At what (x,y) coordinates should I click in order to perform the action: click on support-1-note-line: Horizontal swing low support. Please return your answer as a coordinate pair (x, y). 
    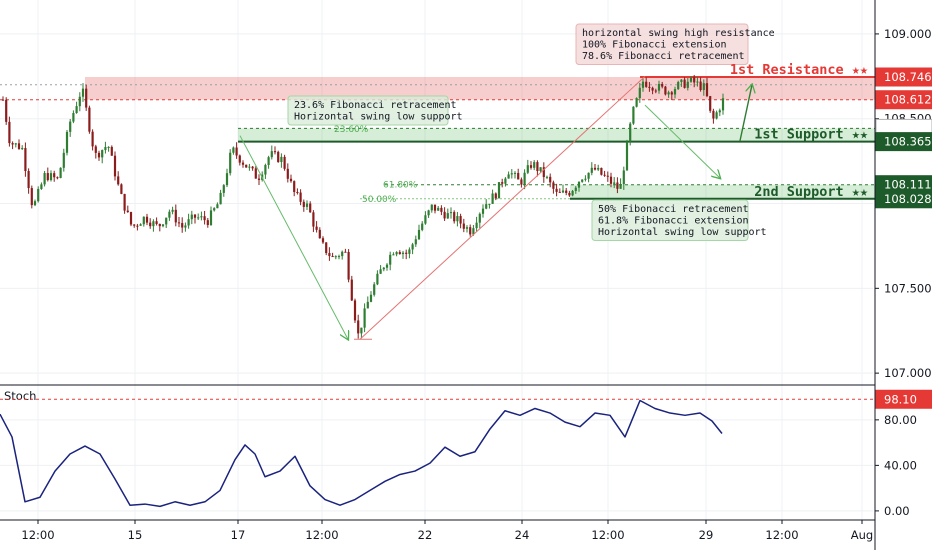
    Looking at the image, I should click on (378, 117).